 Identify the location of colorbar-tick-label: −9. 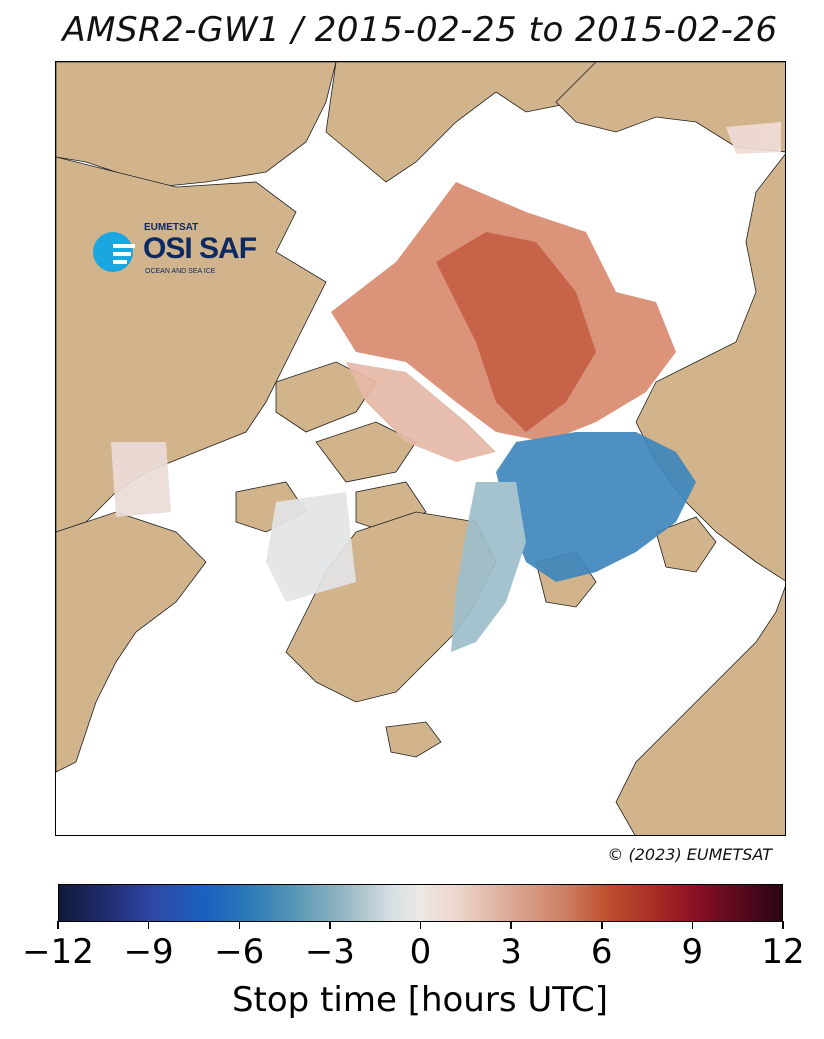
(148, 952).